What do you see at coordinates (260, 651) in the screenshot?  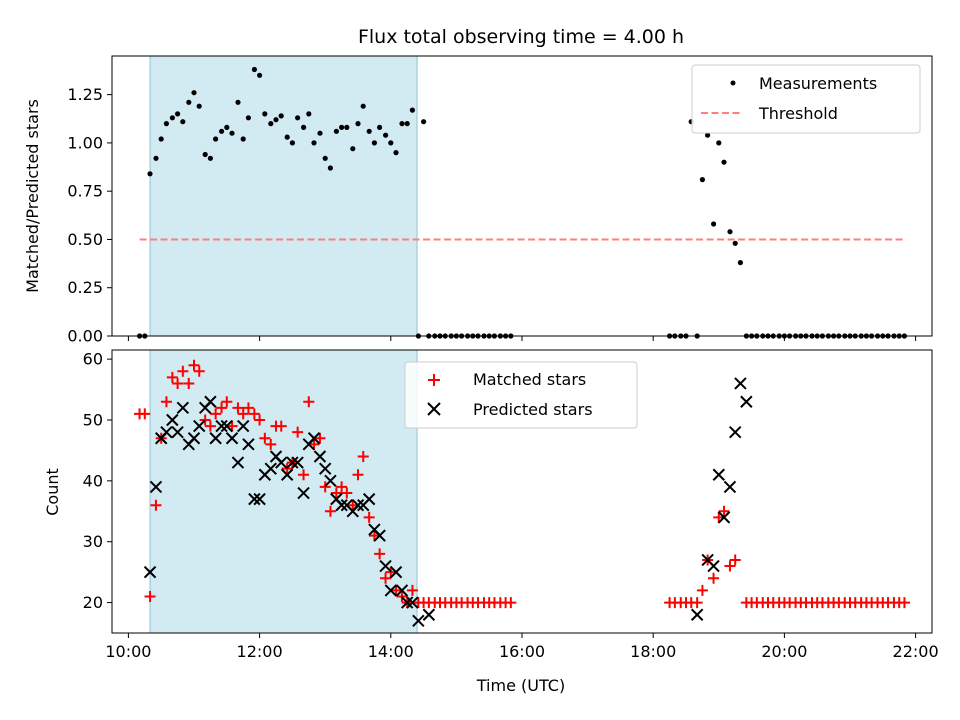 I see `x-tick-label: 12:00` at bounding box center [260, 651].